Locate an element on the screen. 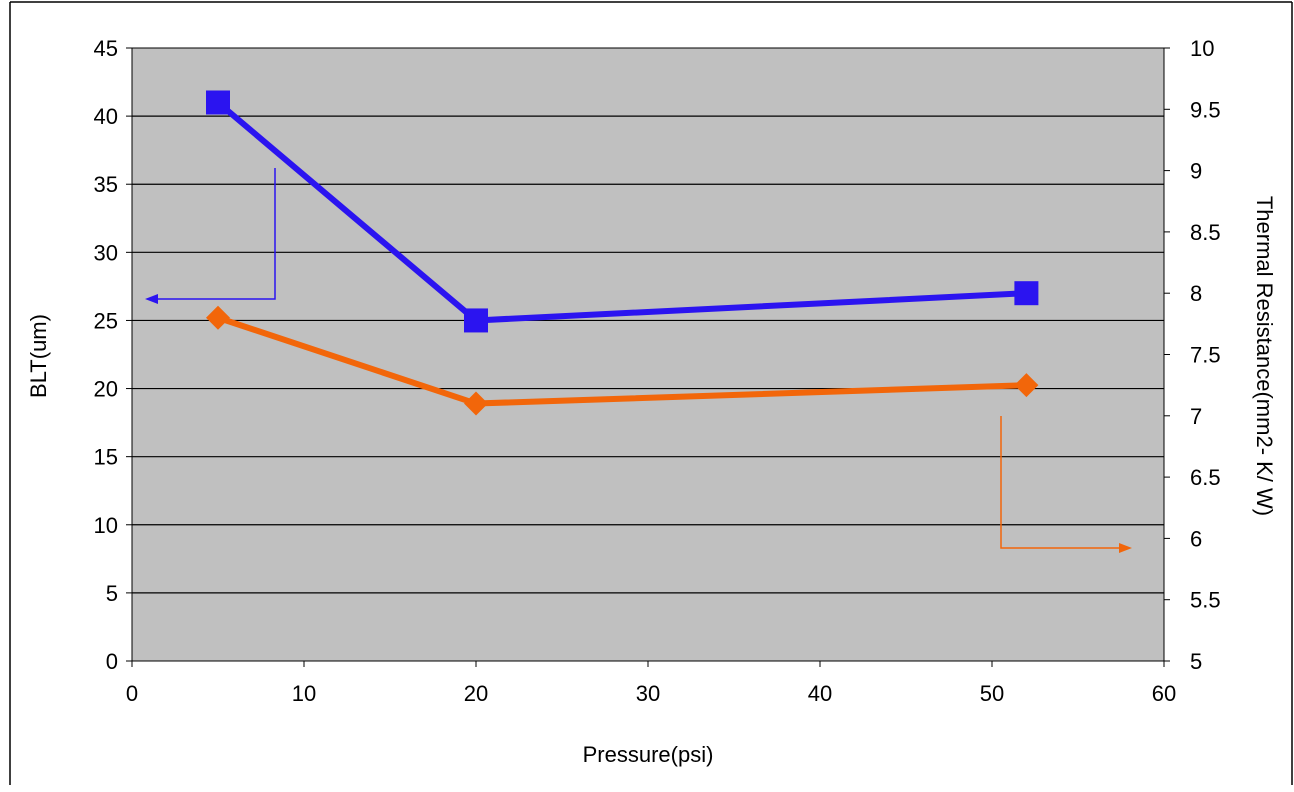 The height and width of the screenshot is (792, 1294). left-tick-label: 35 is located at coordinates (106, 184).